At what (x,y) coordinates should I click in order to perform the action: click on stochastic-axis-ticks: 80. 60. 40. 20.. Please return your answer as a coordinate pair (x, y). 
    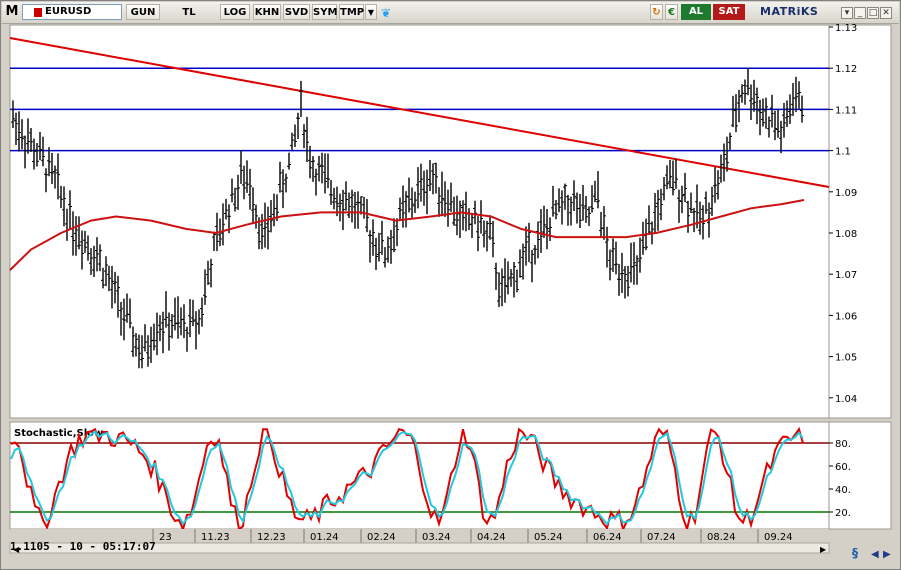
    Looking at the image, I should click on (840, 479).